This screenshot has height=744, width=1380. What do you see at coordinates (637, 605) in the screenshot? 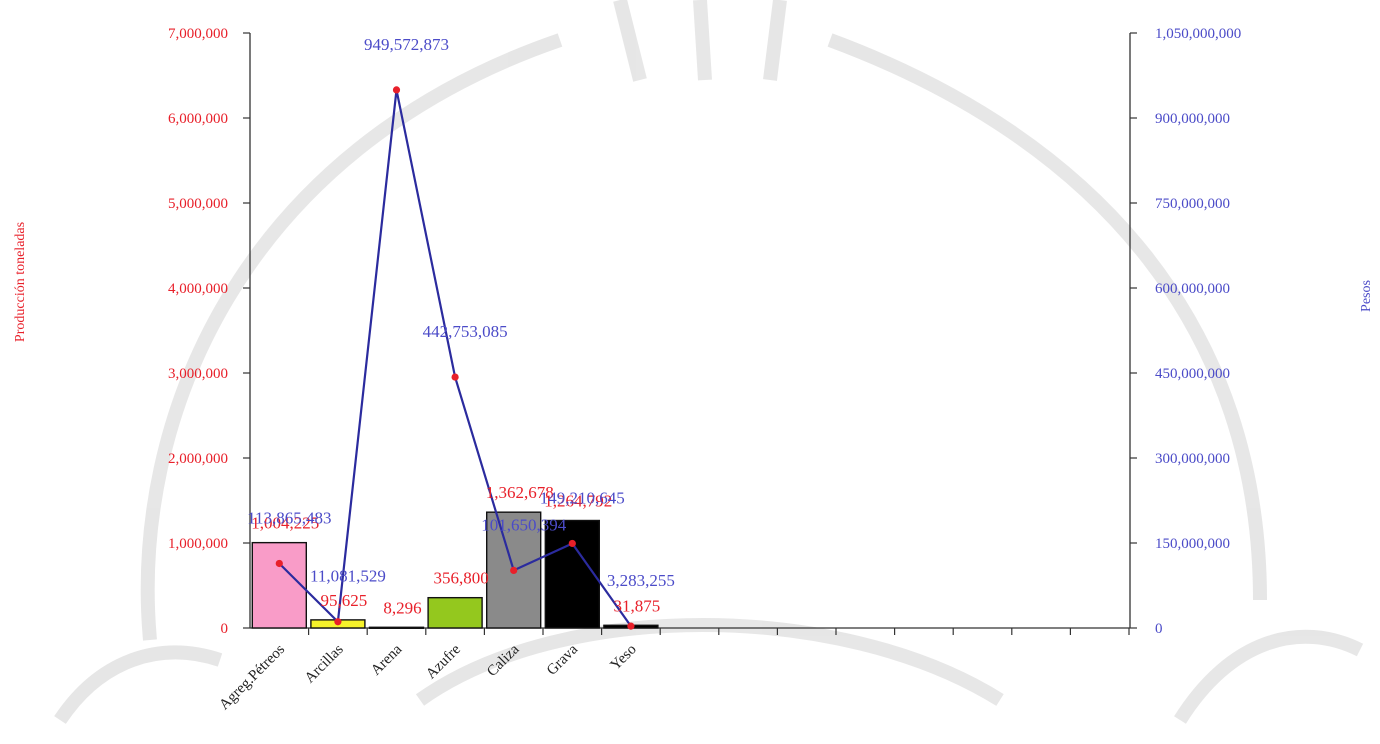
I see `bar-value-label: 31,875` at bounding box center [637, 605].